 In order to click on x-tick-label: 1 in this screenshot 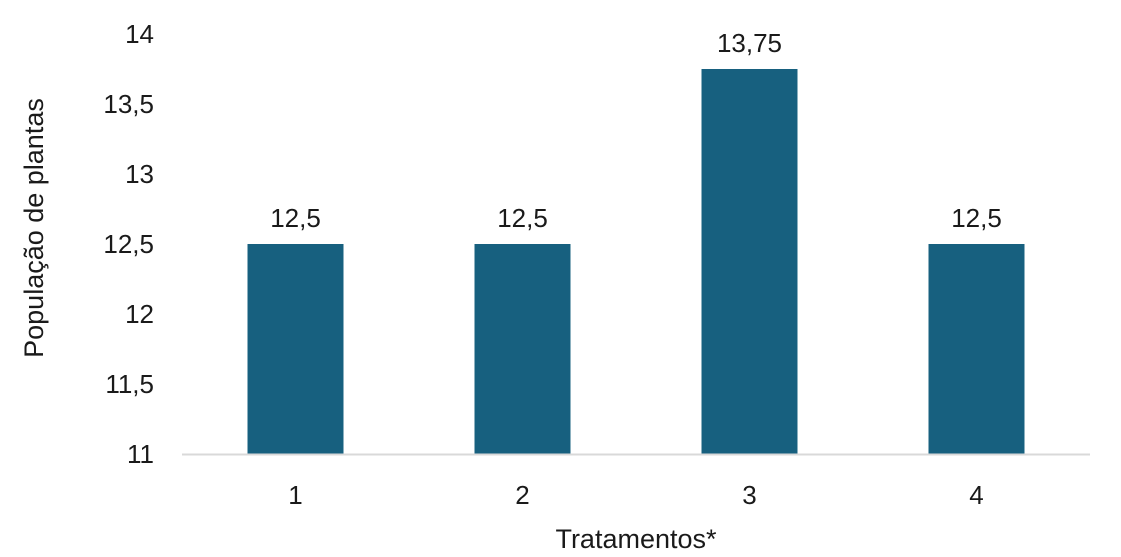, I will do `click(295, 495)`.